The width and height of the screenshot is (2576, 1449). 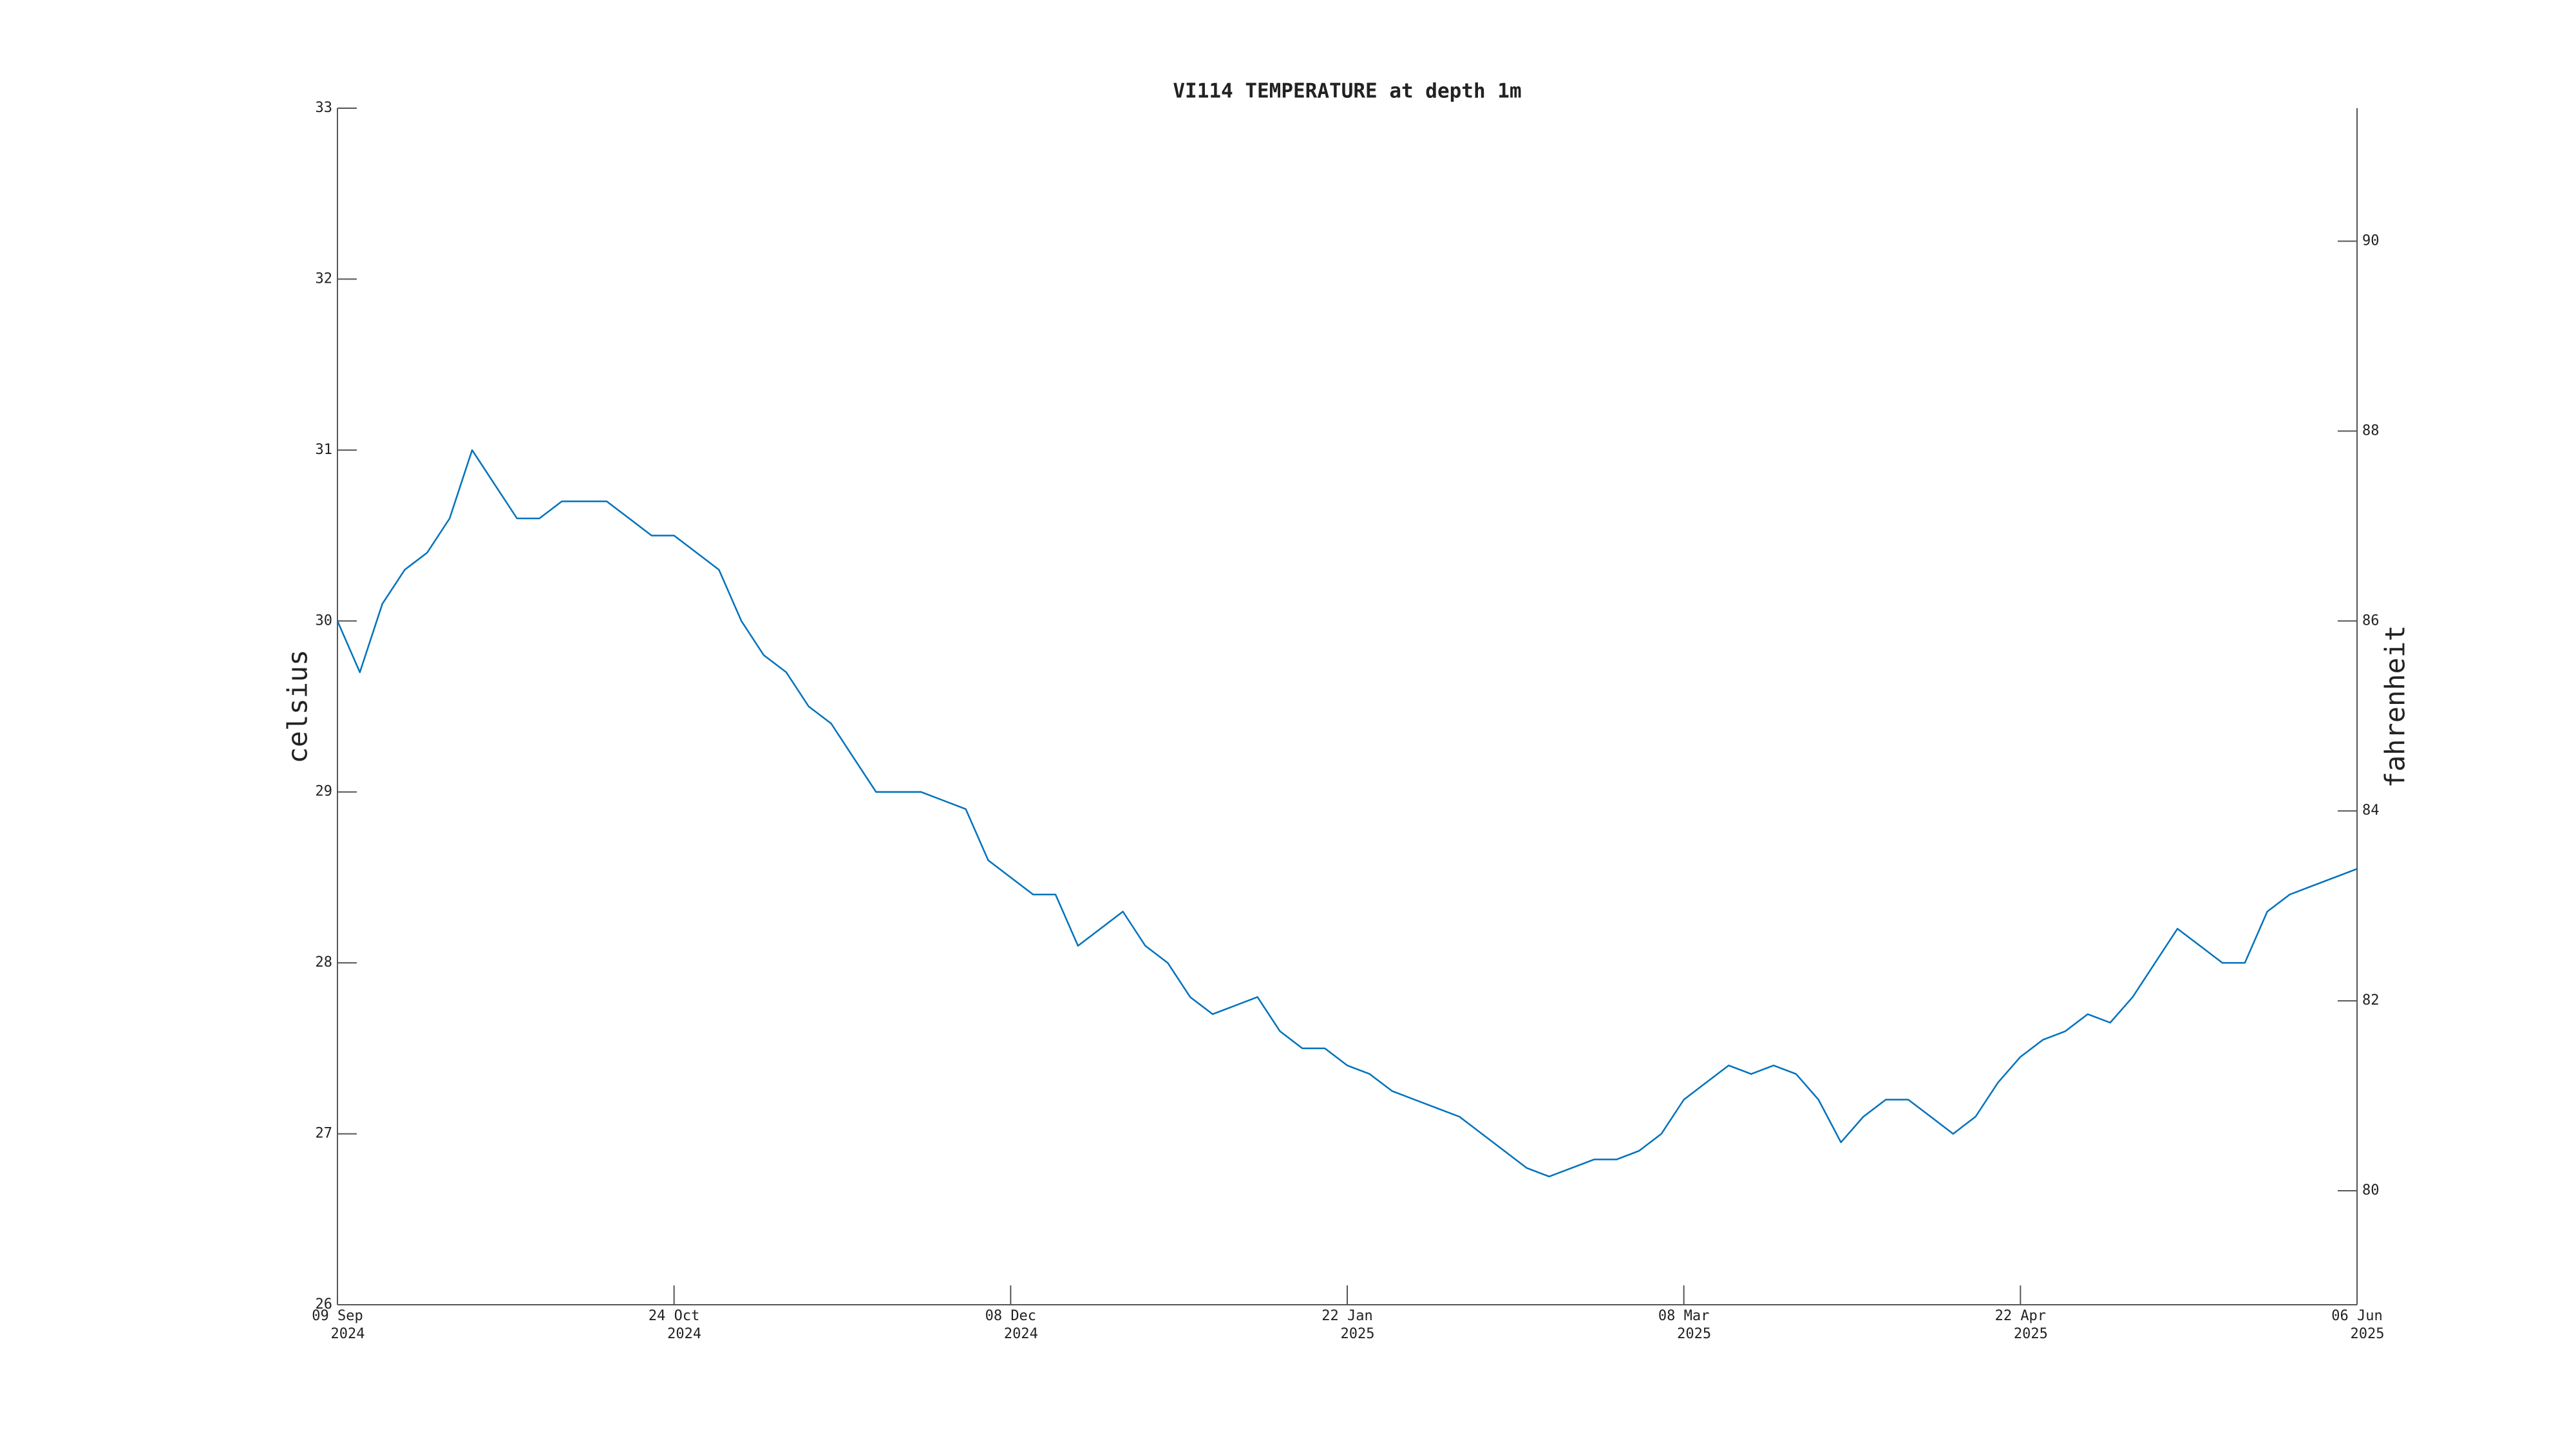 What do you see at coordinates (2371, 240) in the screenshot?
I see `y2-tick-label: 90` at bounding box center [2371, 240].